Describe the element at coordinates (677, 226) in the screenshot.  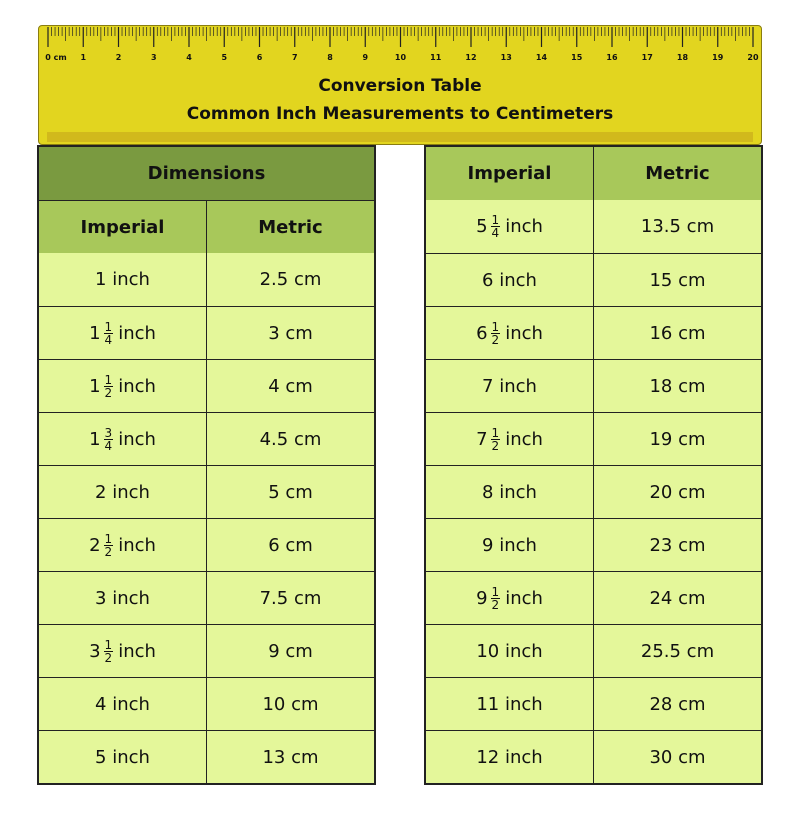
I see `metric-cell: 13.5 cm` at that location.